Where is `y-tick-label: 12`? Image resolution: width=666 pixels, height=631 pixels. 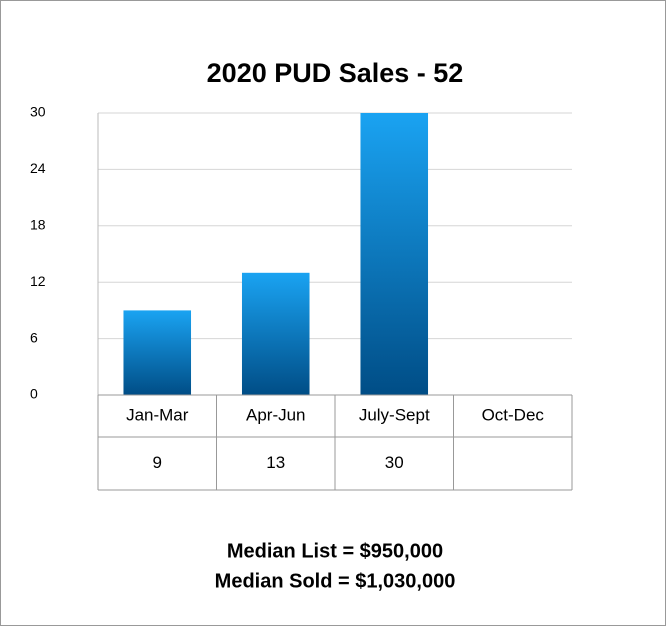
y-tick-label: 12 is located at coordinates (38, 281).